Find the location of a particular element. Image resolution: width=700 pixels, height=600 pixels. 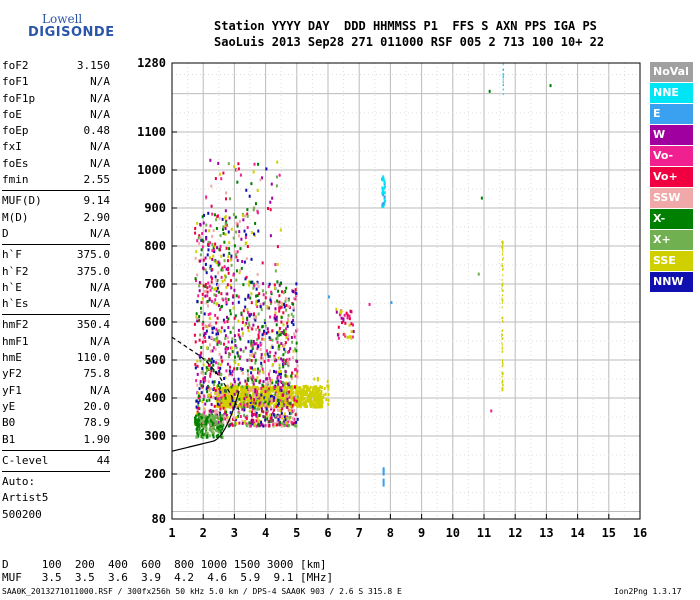

param-value: N/A is located at coordinates (100, 147).